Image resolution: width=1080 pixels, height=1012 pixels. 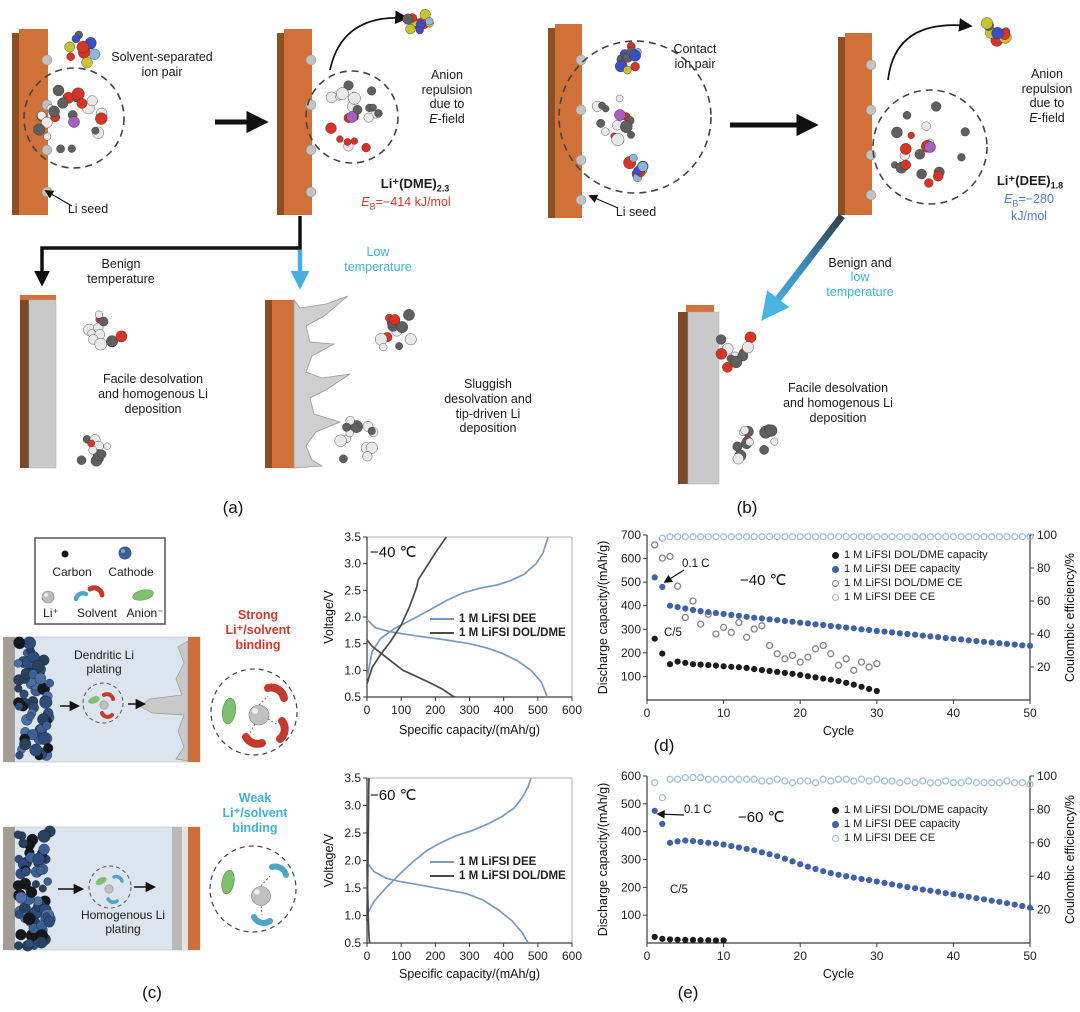 What do you see at coordinates (761, 817) in the screenshot?
I see `temp-label-cycling-minus60: −60 ℃` at bounding box center [761, 817].